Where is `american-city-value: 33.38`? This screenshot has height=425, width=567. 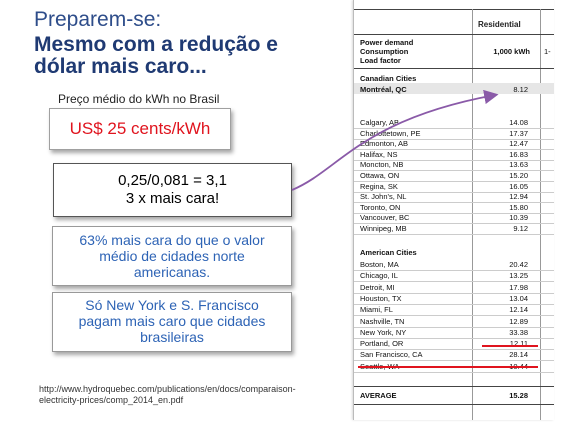
american-city-value: 33.38 is located at coordinates (518, 332).